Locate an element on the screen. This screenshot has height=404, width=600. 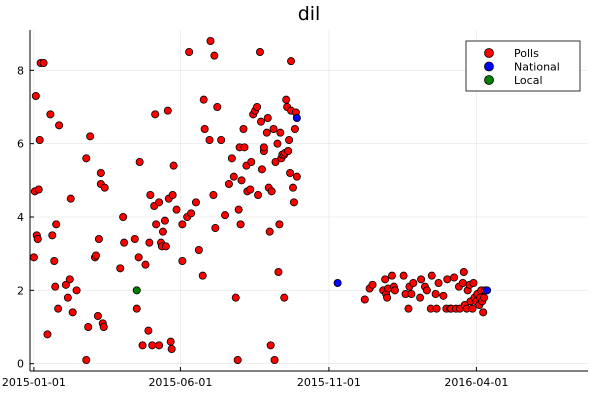
legend-marker-local is located at coordinates (489, 80).